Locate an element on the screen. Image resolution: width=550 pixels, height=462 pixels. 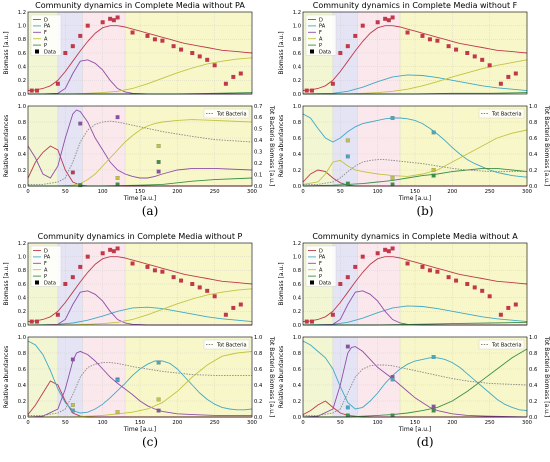
y-tick-label: 0.6 is located at coordinates (297, 54).